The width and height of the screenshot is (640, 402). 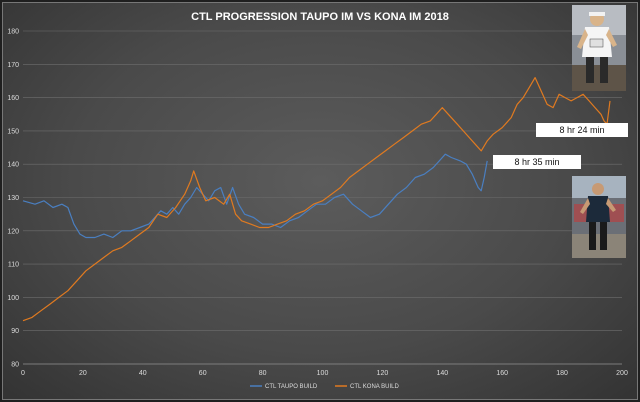 I want to click on x-tick-label: 140, so click(x=442, y=373).